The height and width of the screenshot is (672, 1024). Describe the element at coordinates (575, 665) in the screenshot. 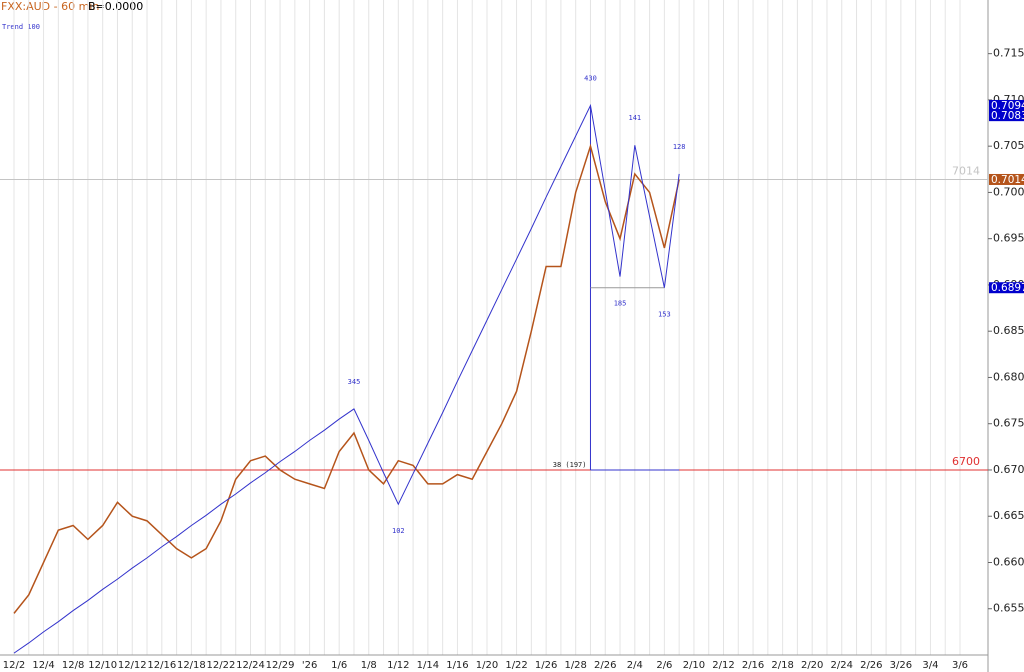

I see `x-tick-label: 1/28` at that location.